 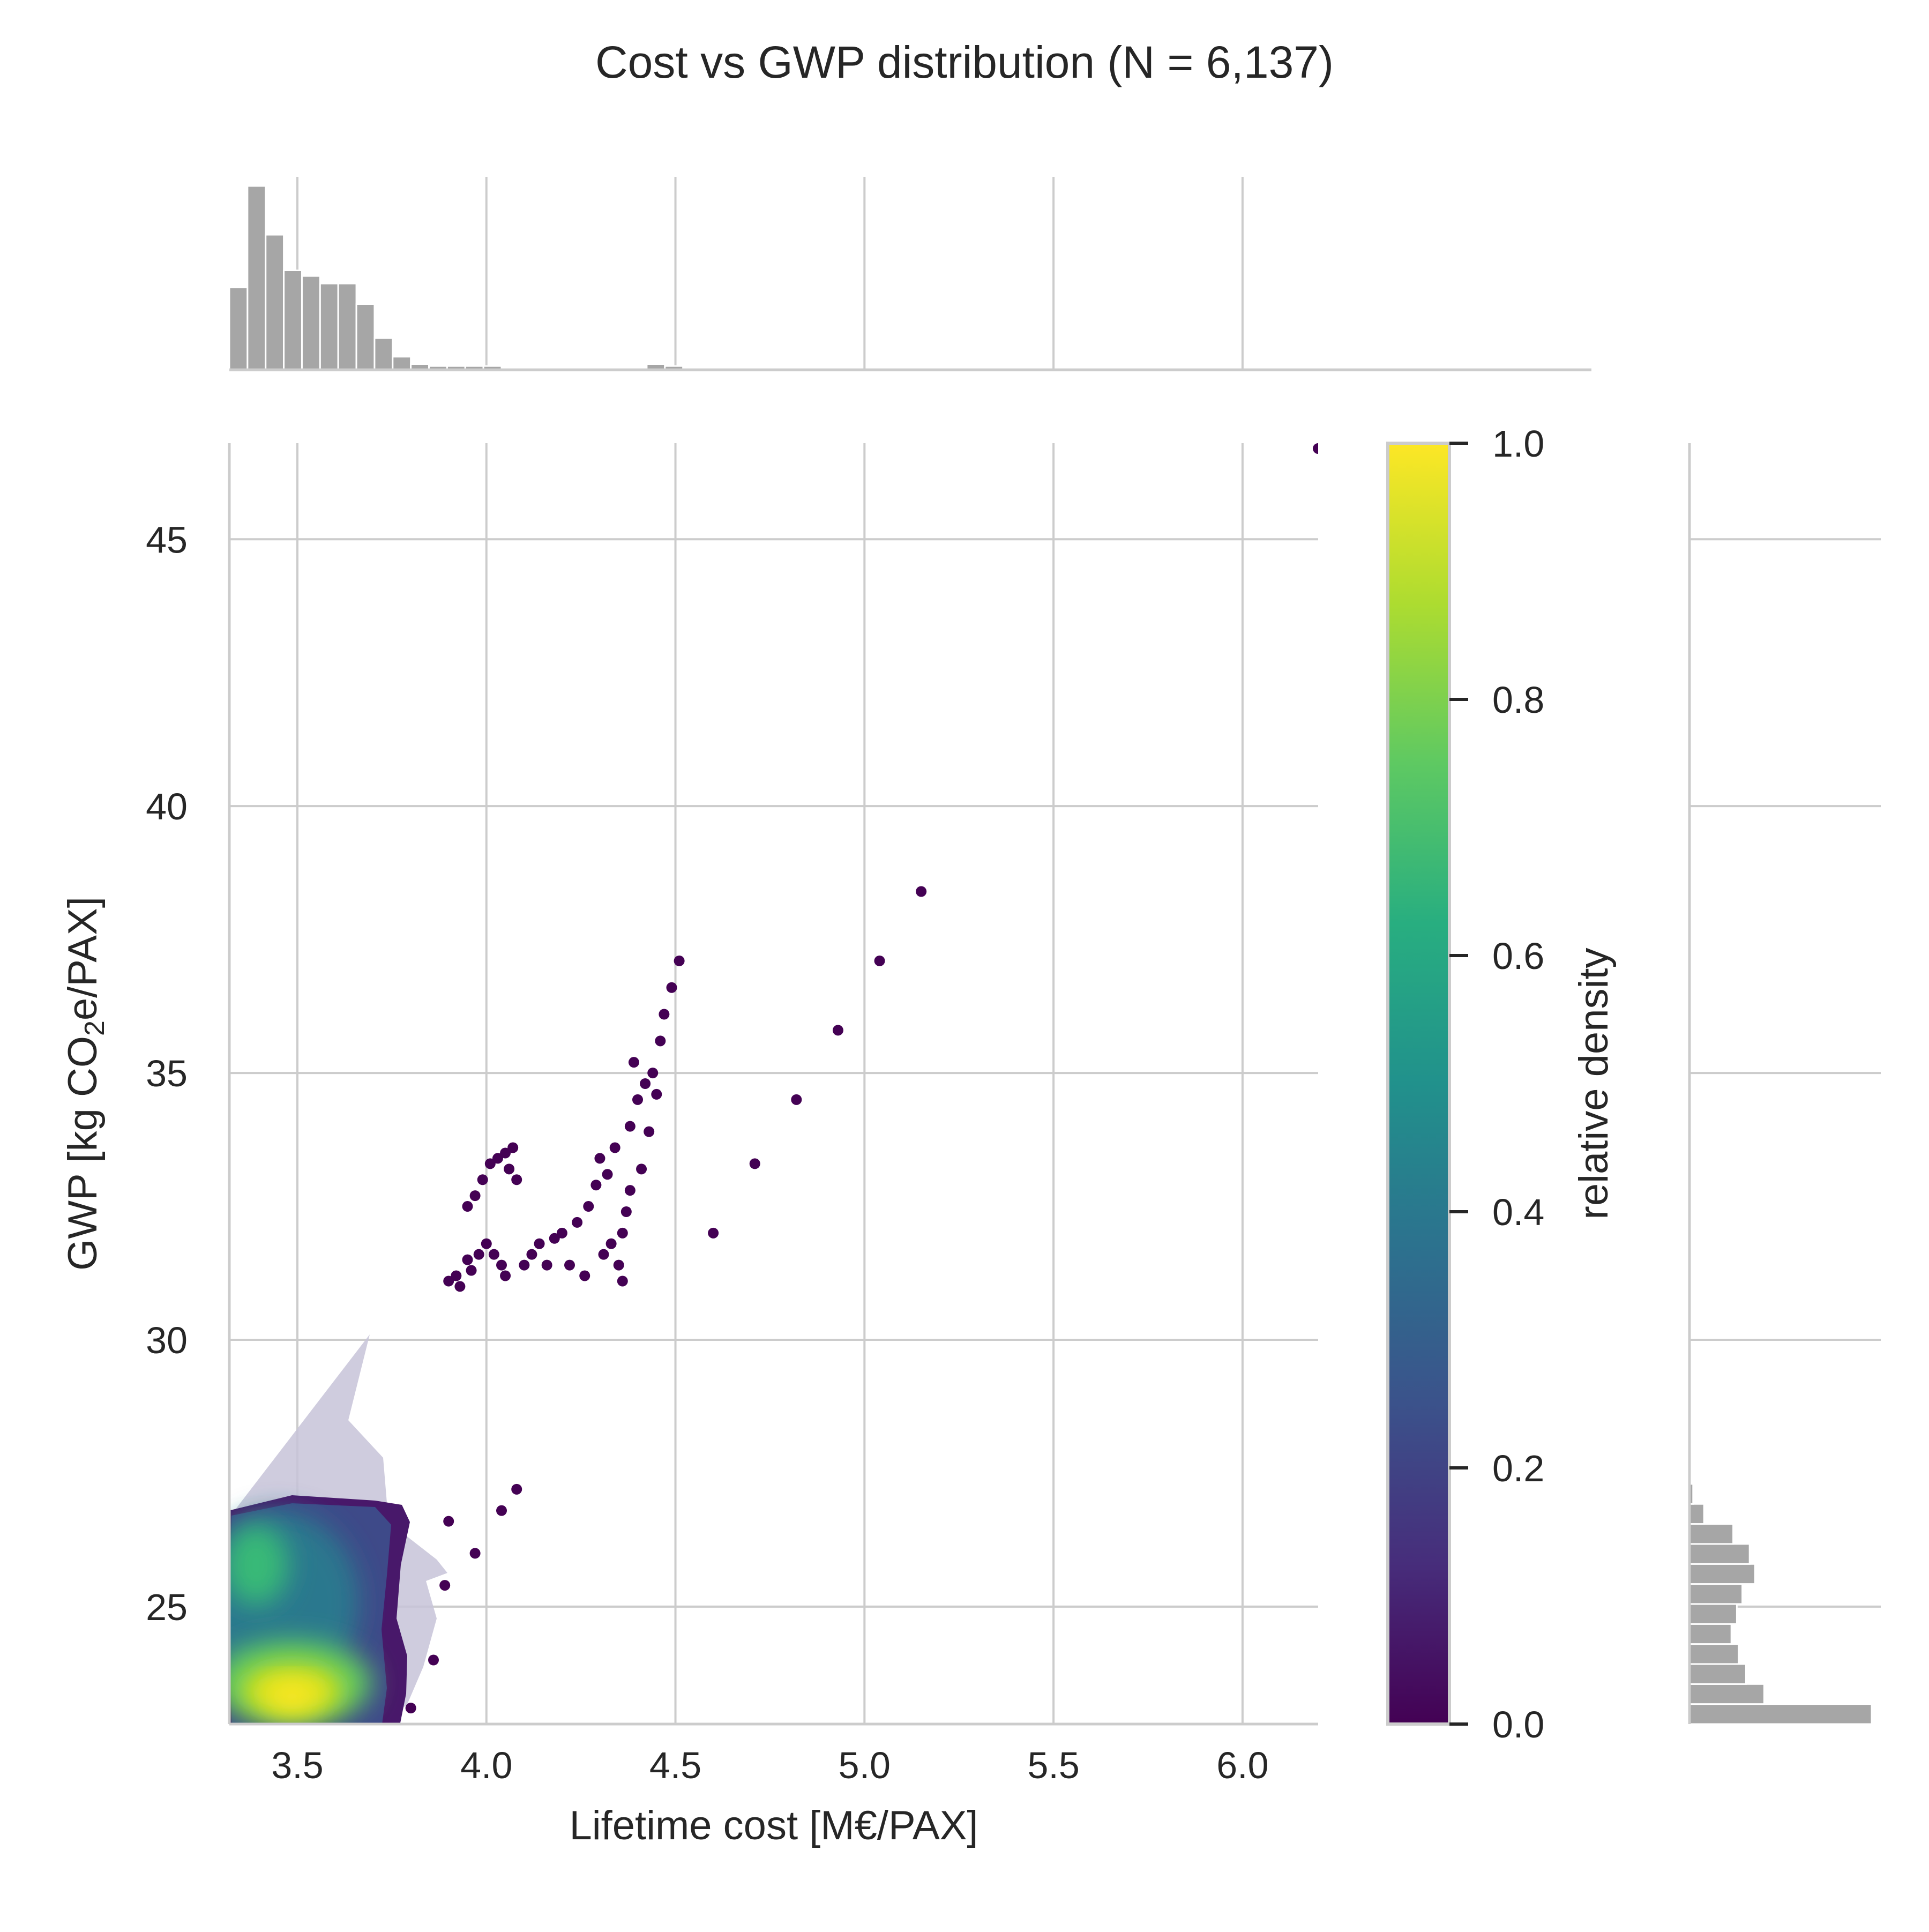 What do you see at coordinates (675, 1765) in the screenshot?
I see `x-tick-label: 4.5` at bounding box center [675, 1765].